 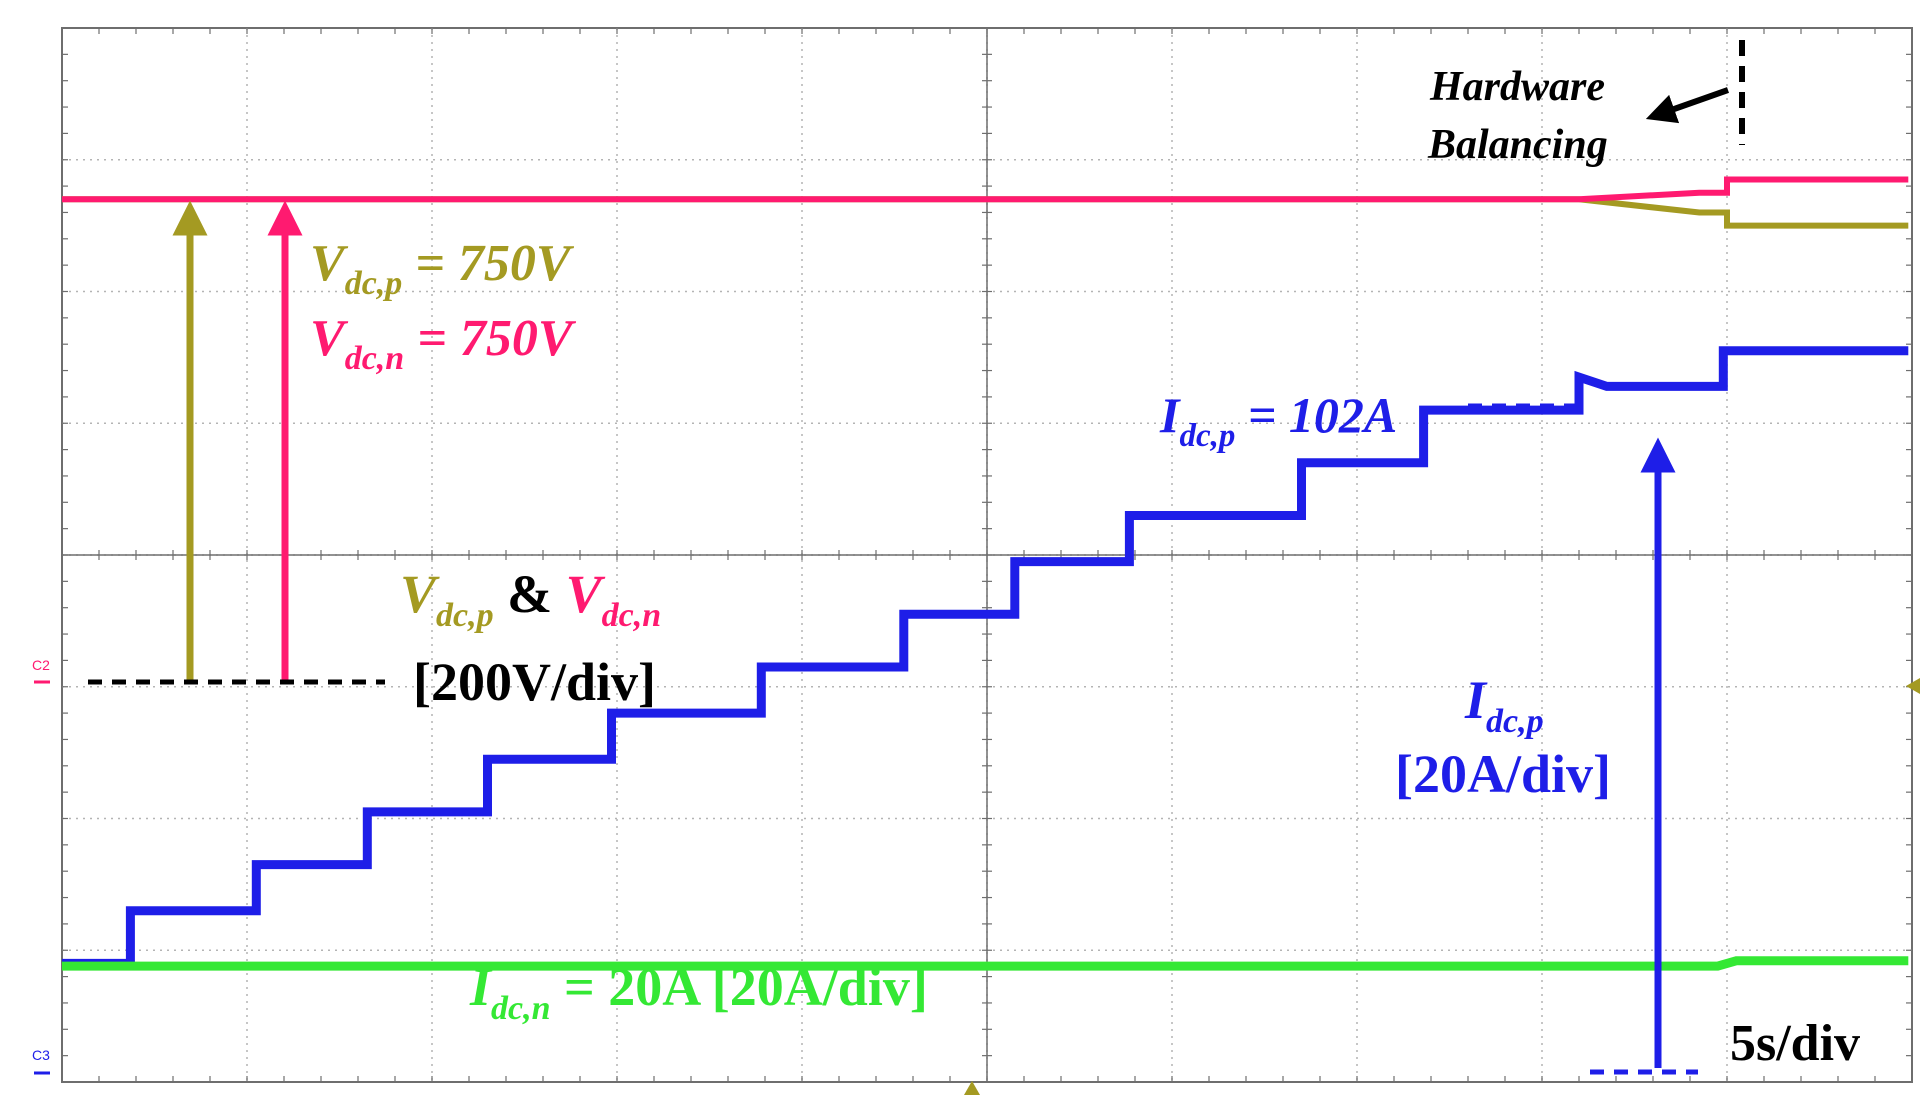 What do you see at coordinates (1913, 686) in the screenshot?
I see `trigger-level-marker` at bounding box center [1913, 686].